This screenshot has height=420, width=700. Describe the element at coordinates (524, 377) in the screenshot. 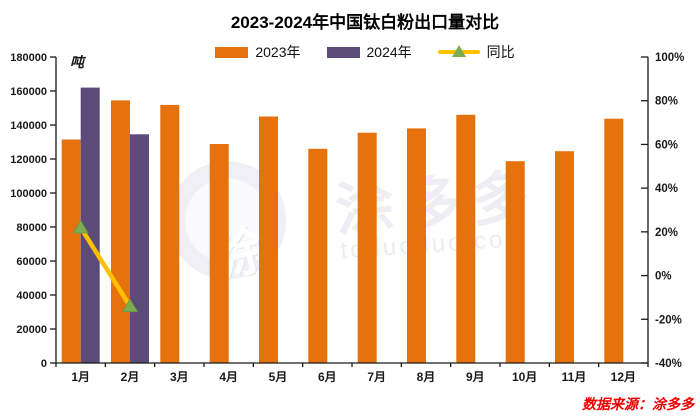

I see `x-axis-label-10月: 10月` at that location.